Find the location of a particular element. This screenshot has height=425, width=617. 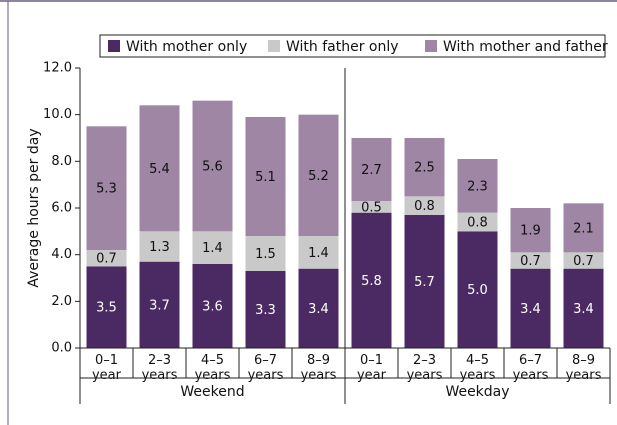

legend-label: With mother only is located at coordinates (186, 47).